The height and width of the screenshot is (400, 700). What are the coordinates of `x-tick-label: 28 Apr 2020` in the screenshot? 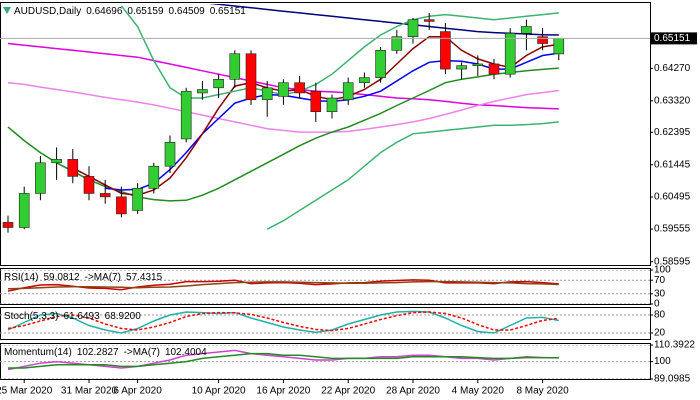 It's located at (413, 391).